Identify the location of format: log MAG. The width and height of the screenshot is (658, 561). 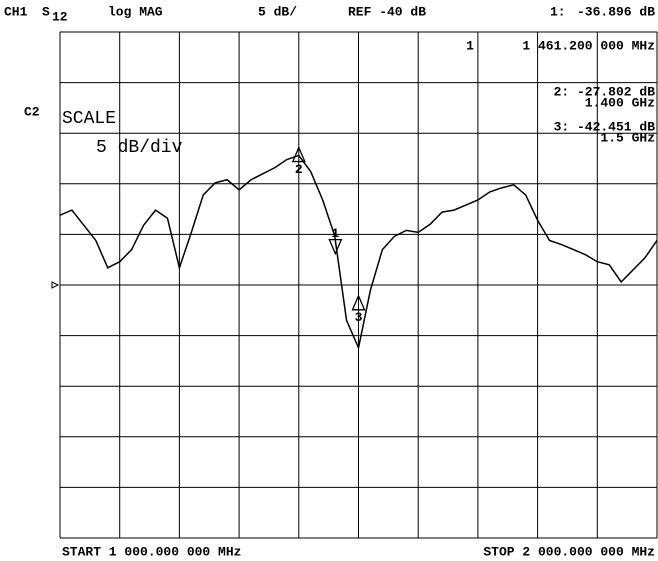
(135, 11).